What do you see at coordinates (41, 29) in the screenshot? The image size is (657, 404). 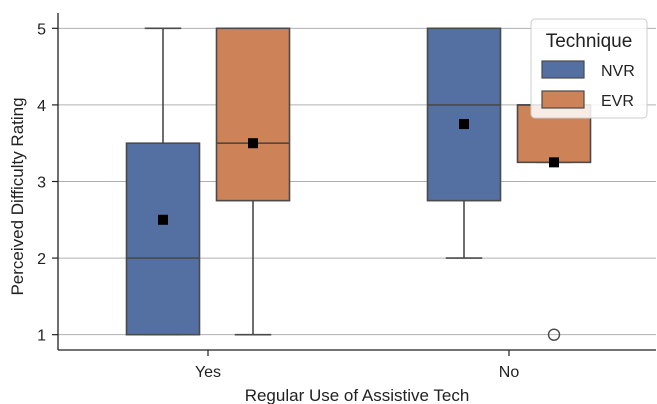 I see `y-tick-label: 5` at bounding box center [41, 29].